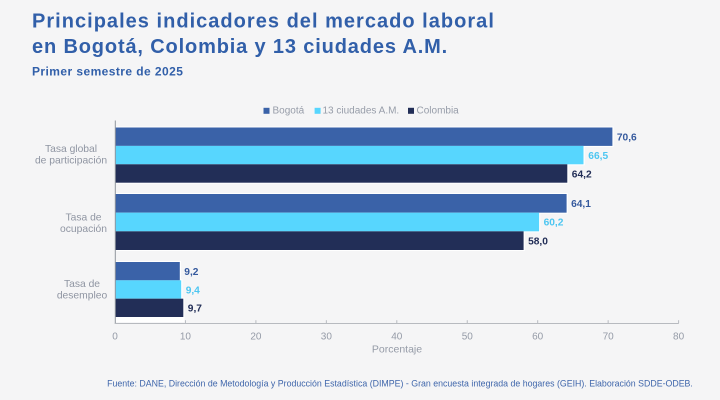 This screenshot has height=400, width=720. What do you see at coordinates (115, 337) in the screenshot?
I see `svg-text: 0` at bounding box center [115, 337].